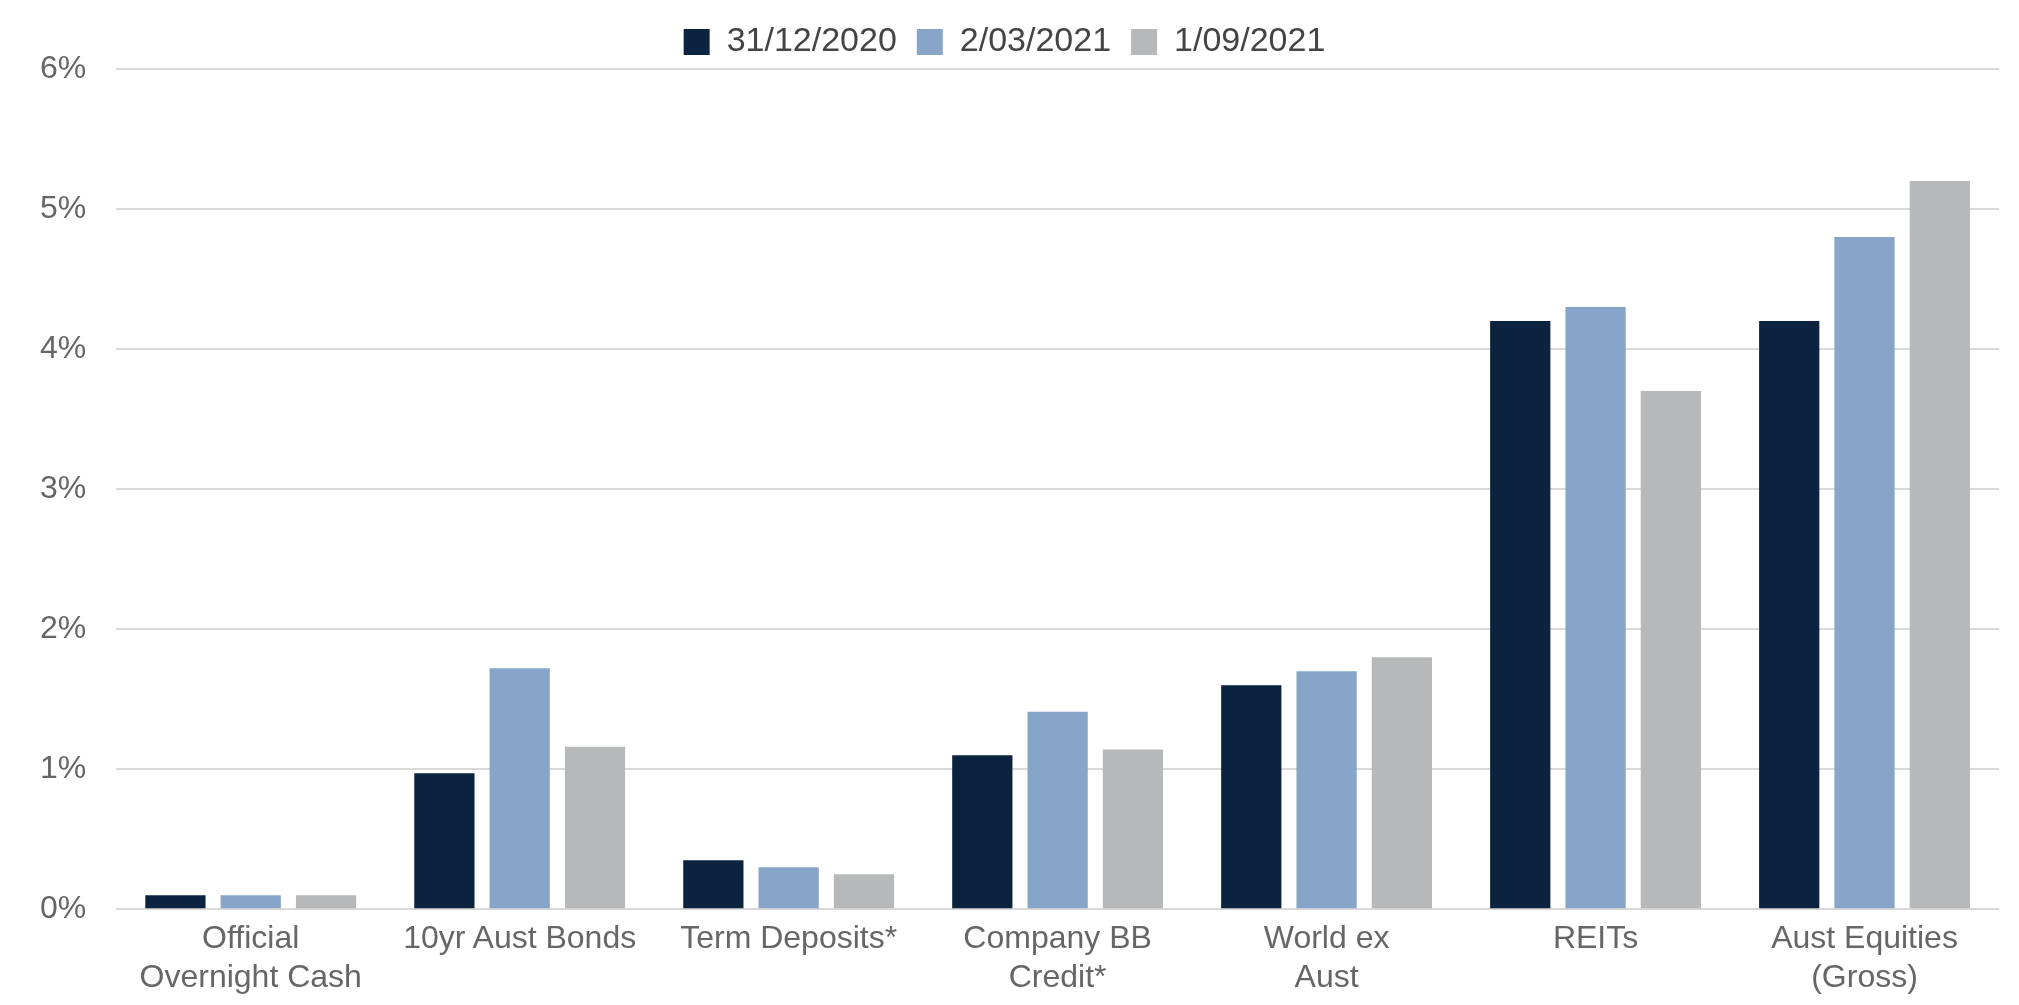 The image size is (2019, 1005). What do you see at coordinates (520, 937) in the screenshot?
I see `x-tick-label: 10yr Aust Bonds` at bounding box center [520, 937].